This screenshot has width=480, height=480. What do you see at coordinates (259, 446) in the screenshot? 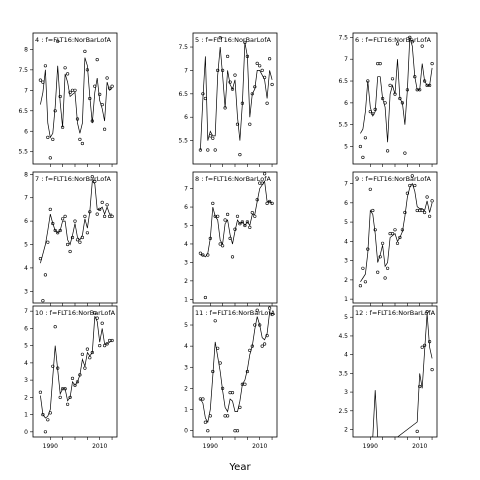
I see `x-tick-label: 2010` at bounding box center [259, 446].